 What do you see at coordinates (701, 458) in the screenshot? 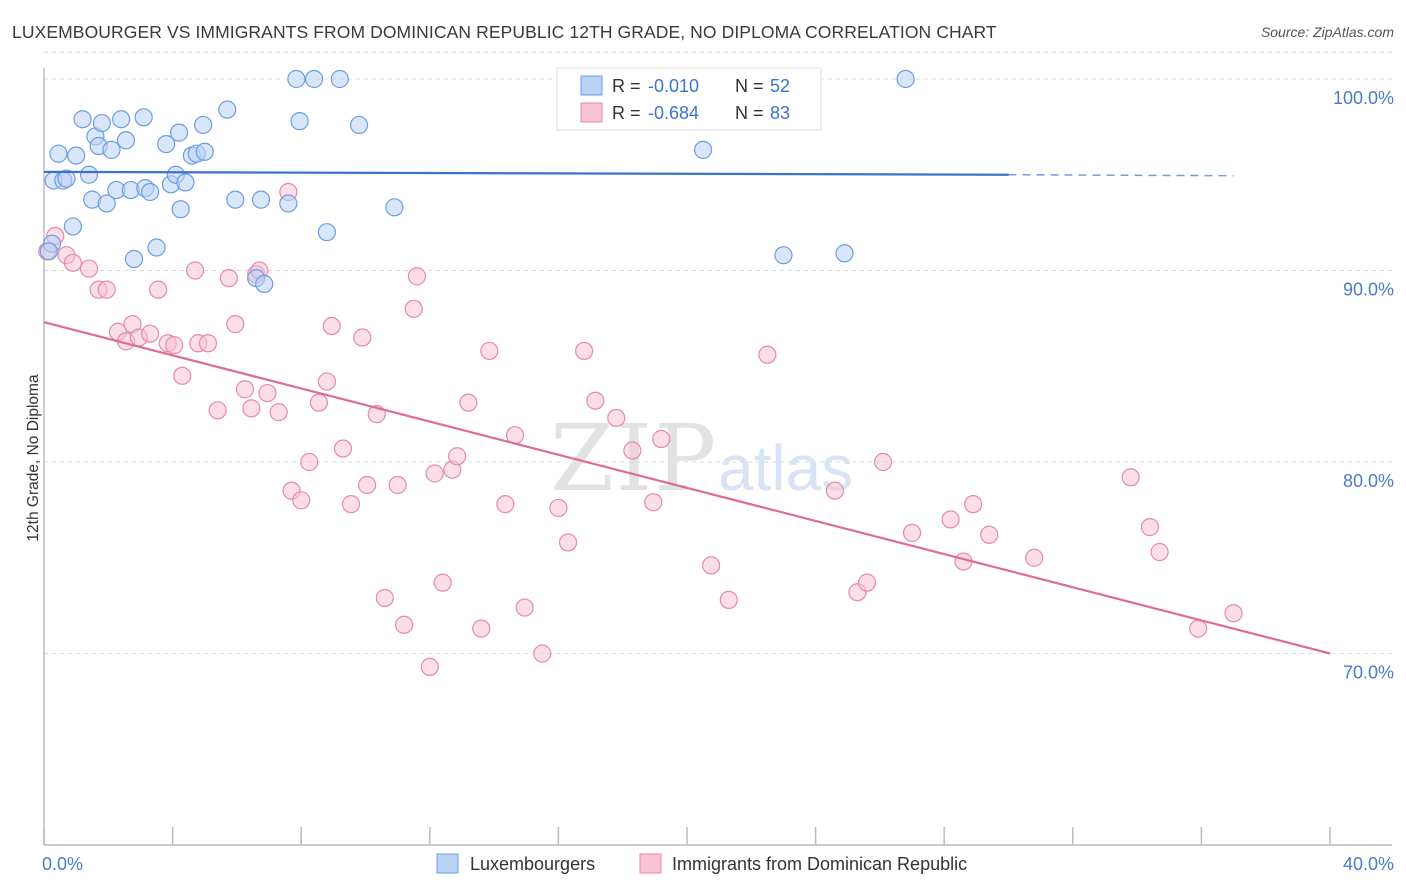
I see `watermark: ZIP atlas` at bounding box center [701, 458].